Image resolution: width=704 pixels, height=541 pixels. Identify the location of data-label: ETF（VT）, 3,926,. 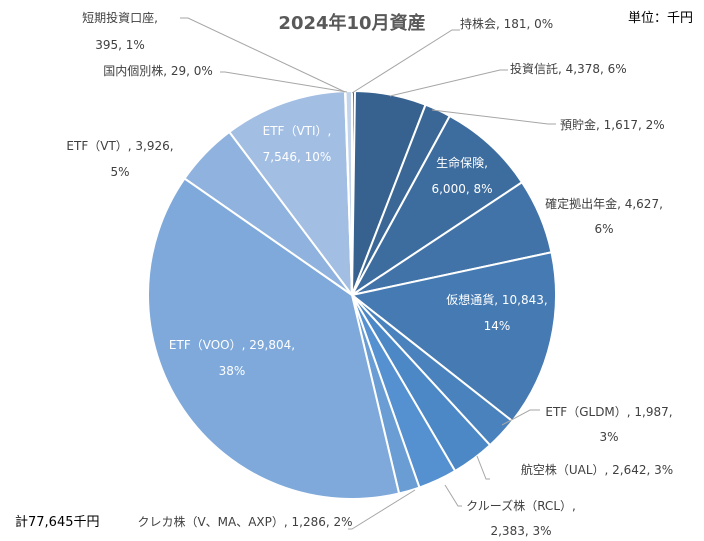
(119, 146).